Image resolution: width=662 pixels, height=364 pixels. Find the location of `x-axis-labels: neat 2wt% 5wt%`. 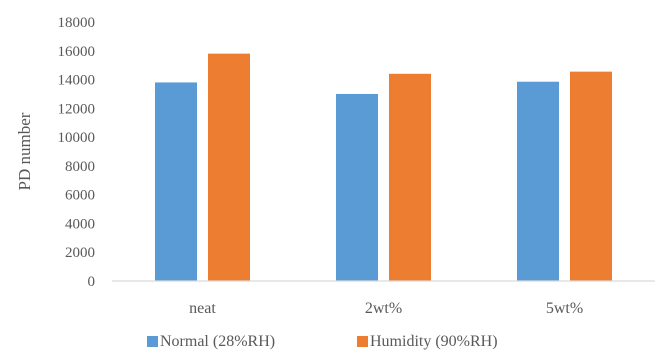

x-axis-labels: neat 2wt% 5wt% is located at coordinates (386, 308).